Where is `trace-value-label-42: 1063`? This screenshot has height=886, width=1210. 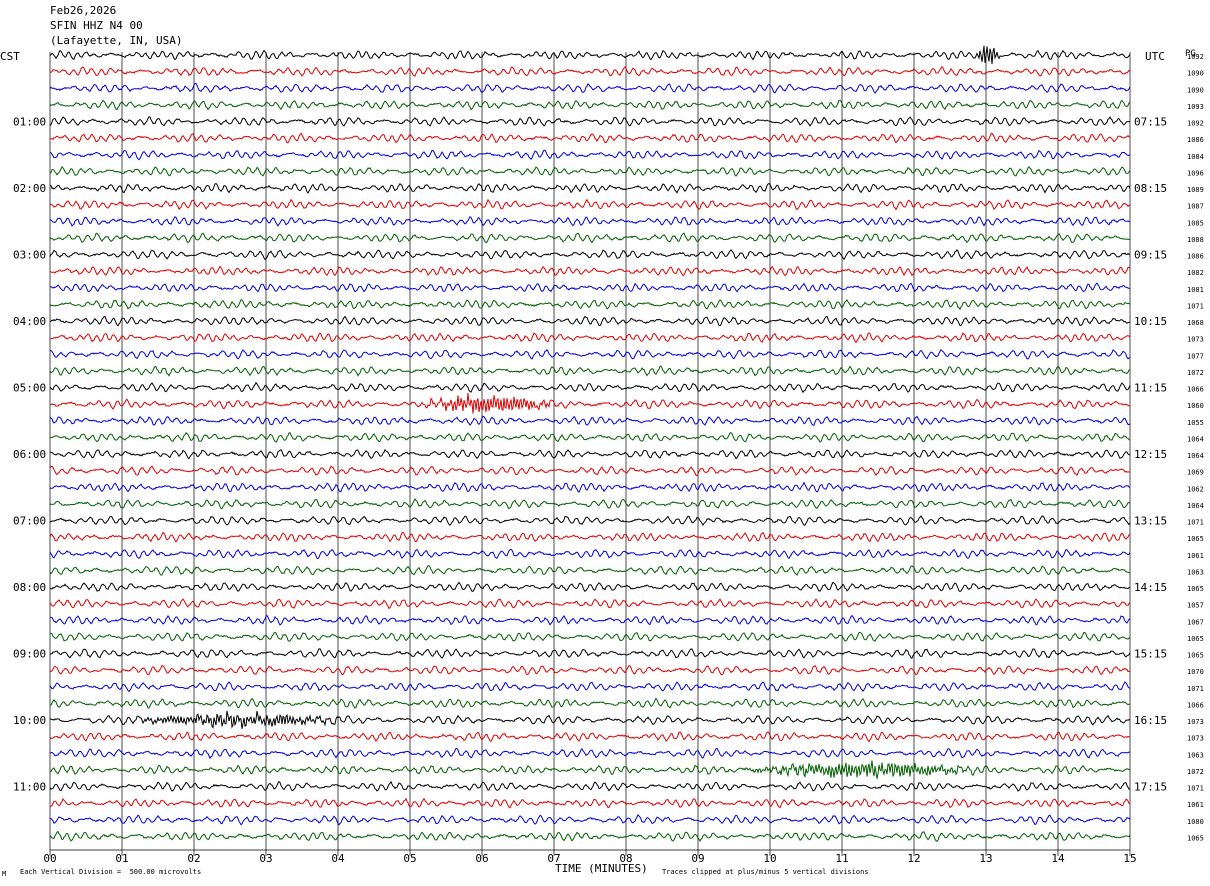
trace-value-label-42: 1063 is located at coordinates (1195, 755).